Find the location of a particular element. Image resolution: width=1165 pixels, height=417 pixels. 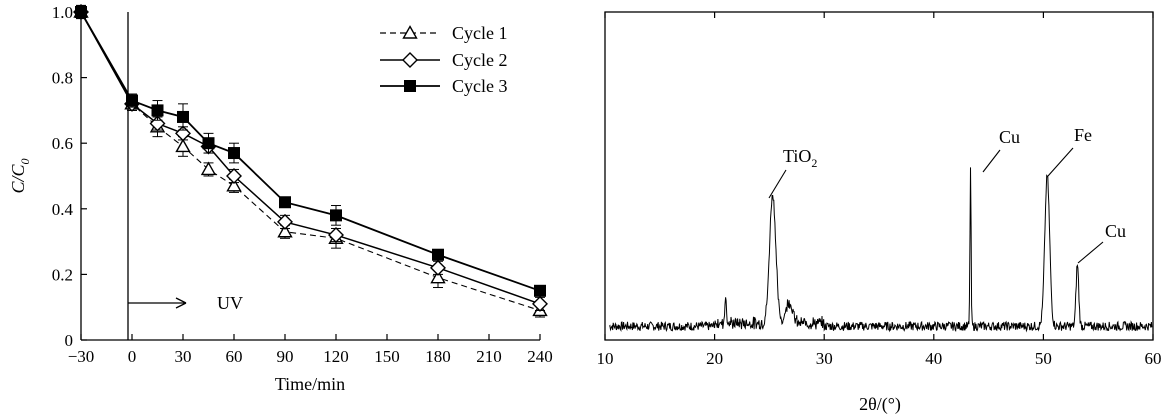

peak-label-cu-1: Cu is located at coordinates (1001, 150).